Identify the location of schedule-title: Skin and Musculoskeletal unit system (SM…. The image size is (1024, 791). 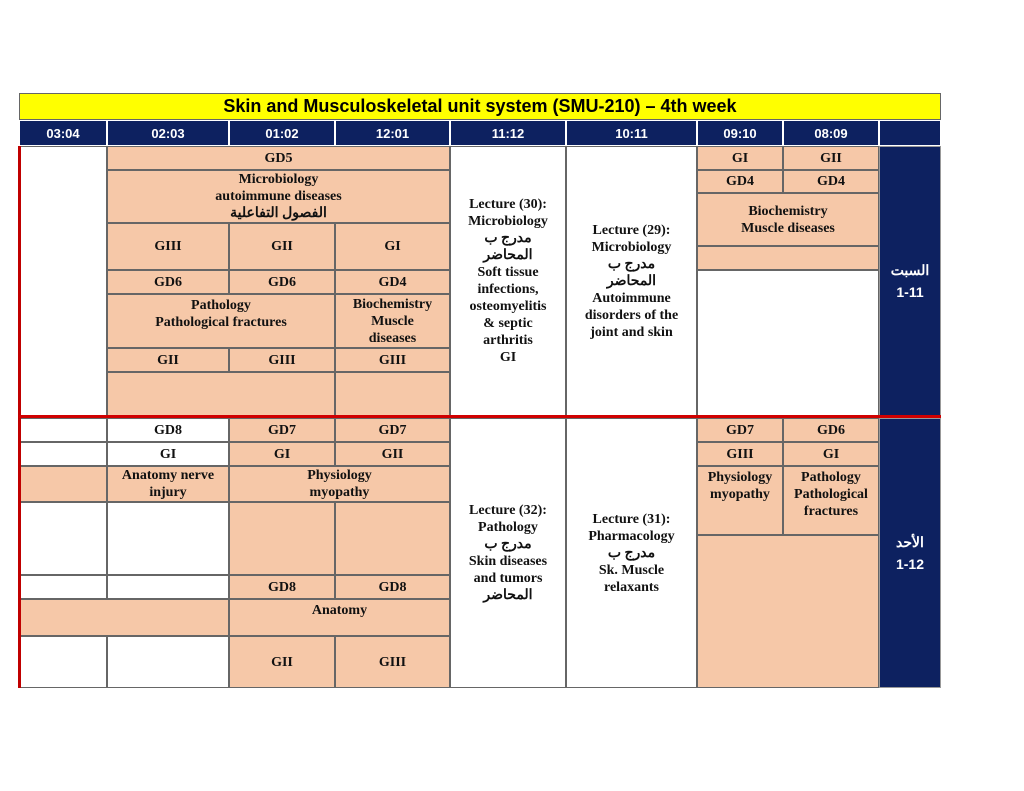
(480, 106).